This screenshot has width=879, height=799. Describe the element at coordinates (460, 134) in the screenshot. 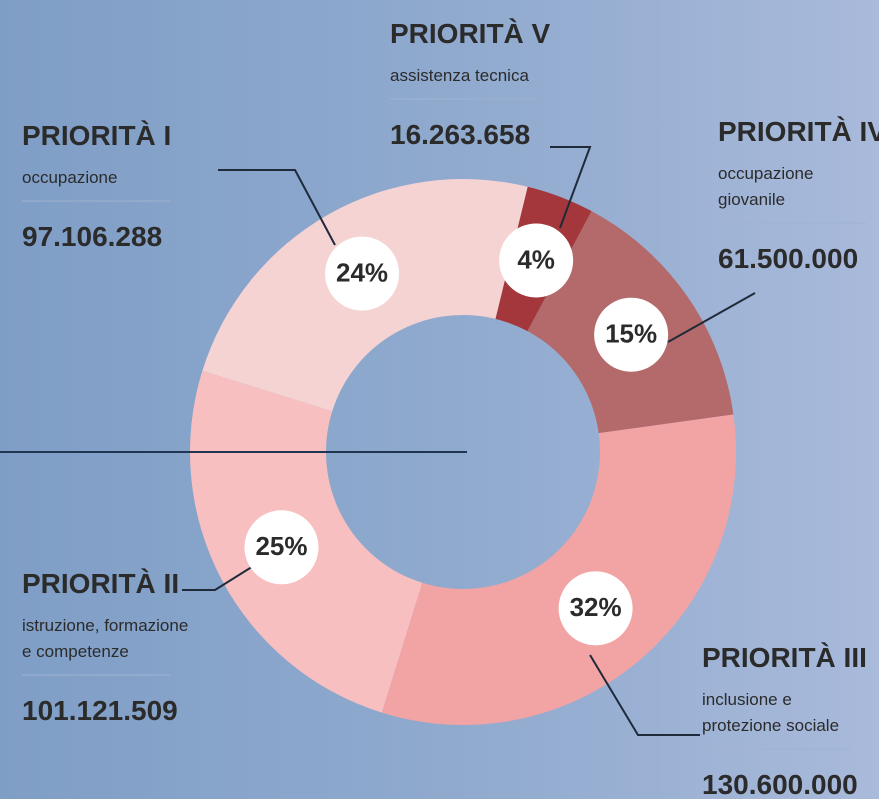

I see `priority-amount: 16.263.658` at that location.